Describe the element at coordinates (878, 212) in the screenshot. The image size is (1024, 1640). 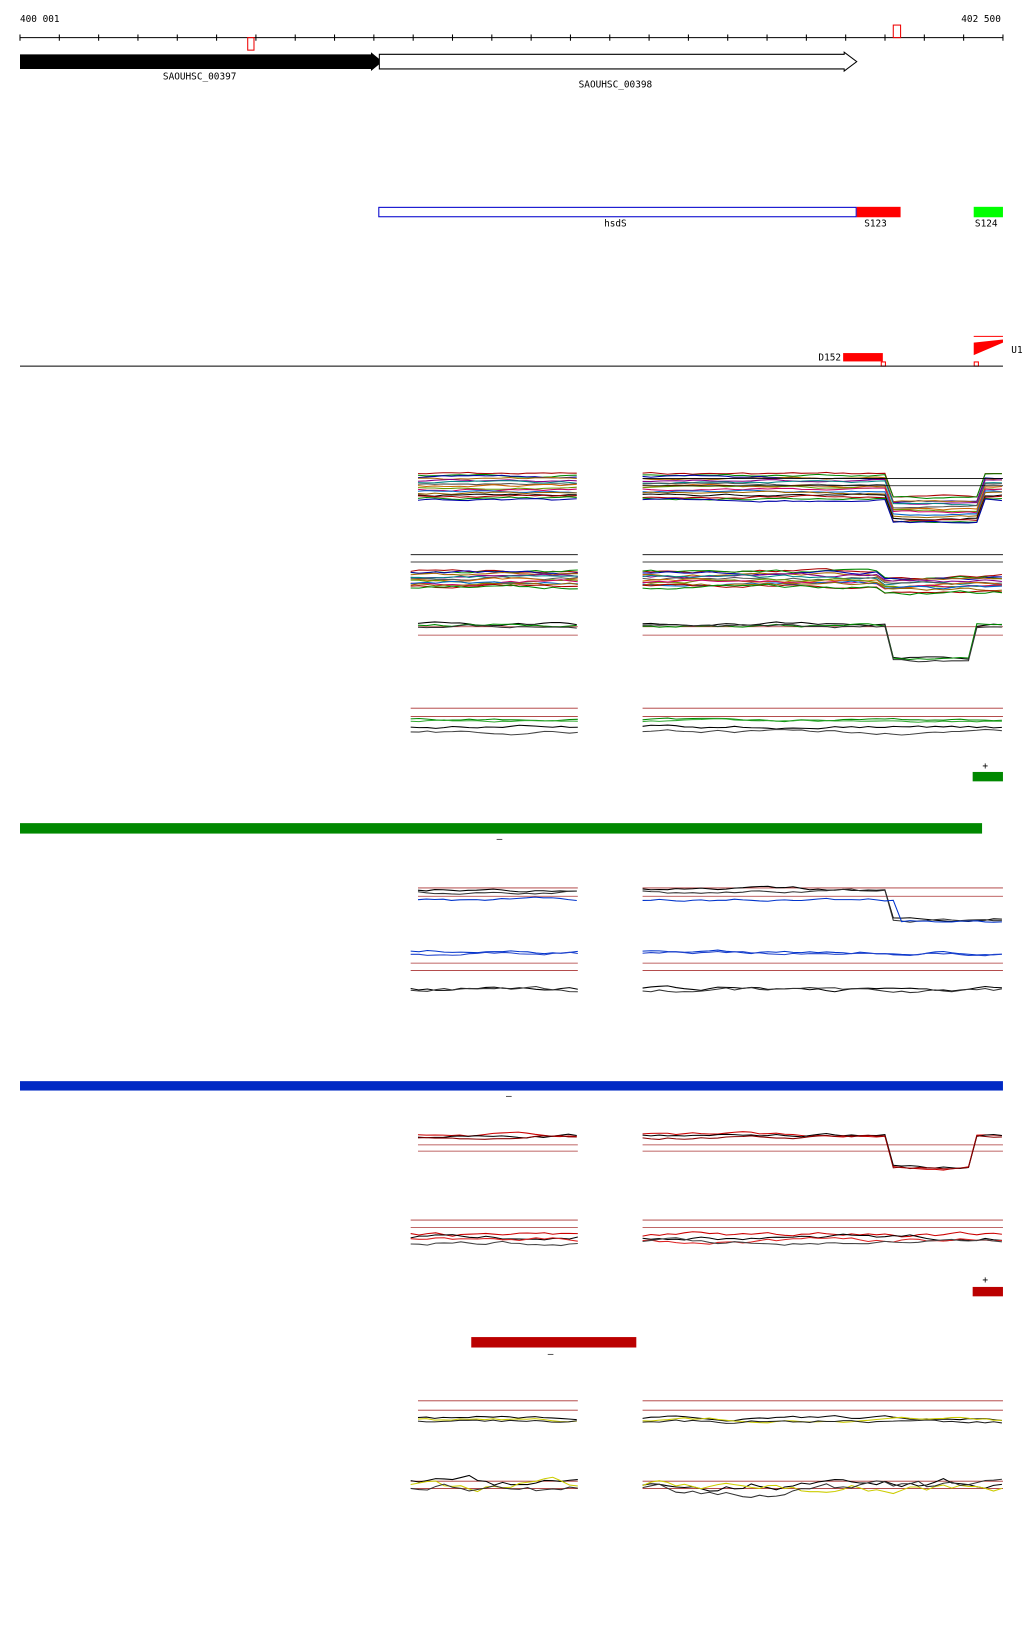
I see `feature-S123` at that location.